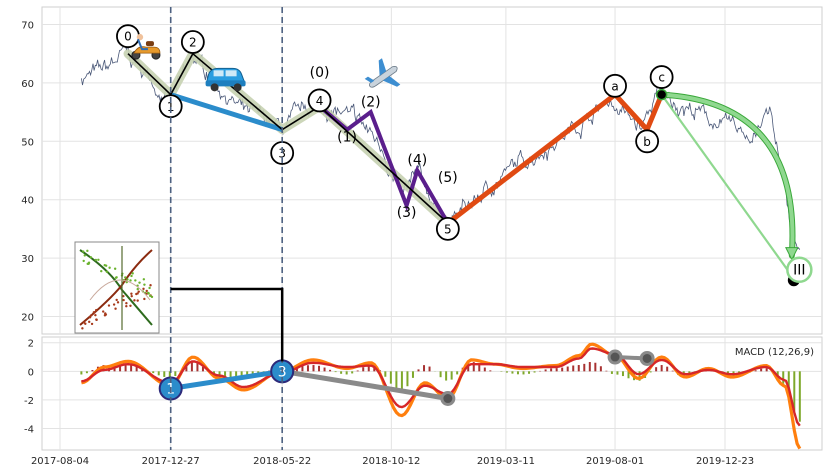 Image resolution: width=829 pixels, height=475 pixels. What do you see at coordinates (282, 461) in the screenshot?
I see `x-tick-label: 2018-05-22` at bounding box center [282, 461].